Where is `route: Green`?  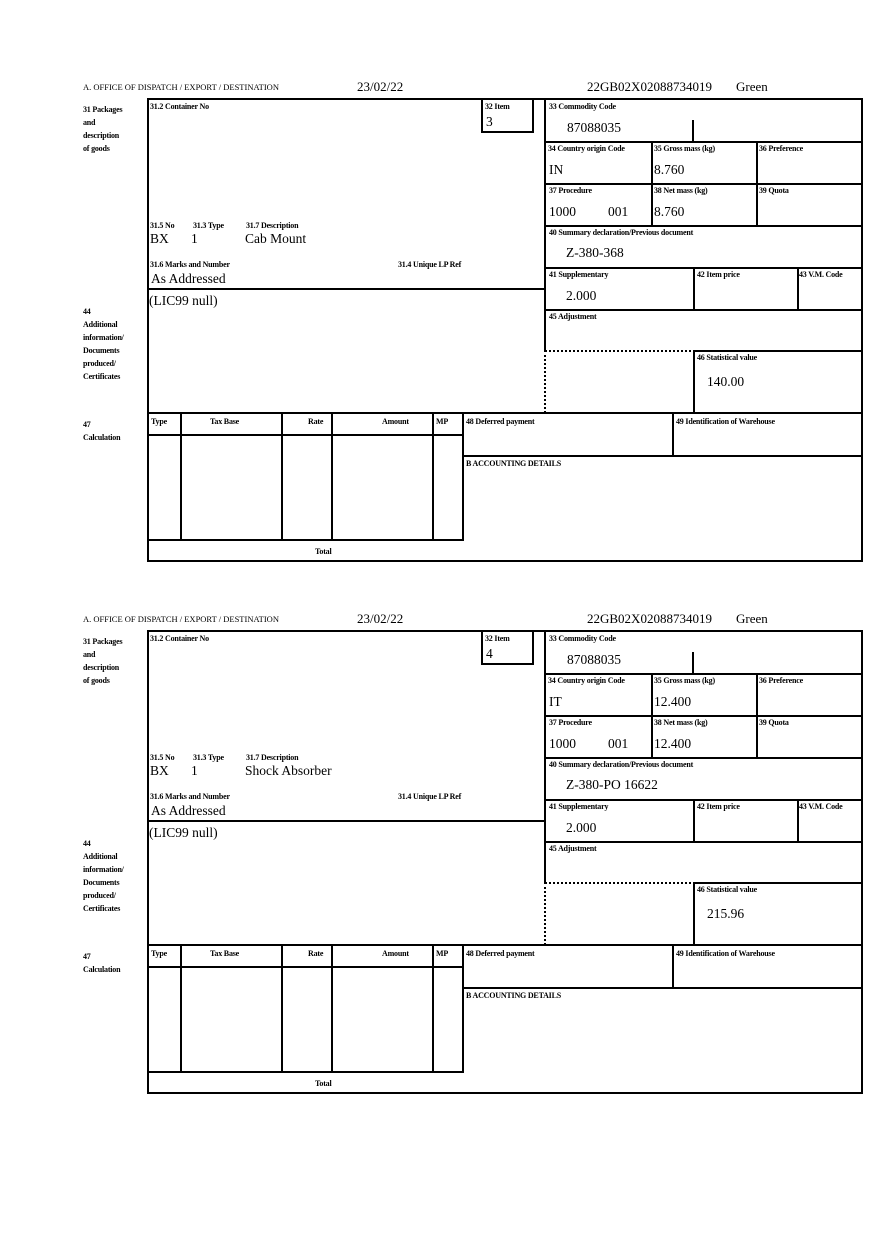 route: Green is located at coordinates (752, 86).